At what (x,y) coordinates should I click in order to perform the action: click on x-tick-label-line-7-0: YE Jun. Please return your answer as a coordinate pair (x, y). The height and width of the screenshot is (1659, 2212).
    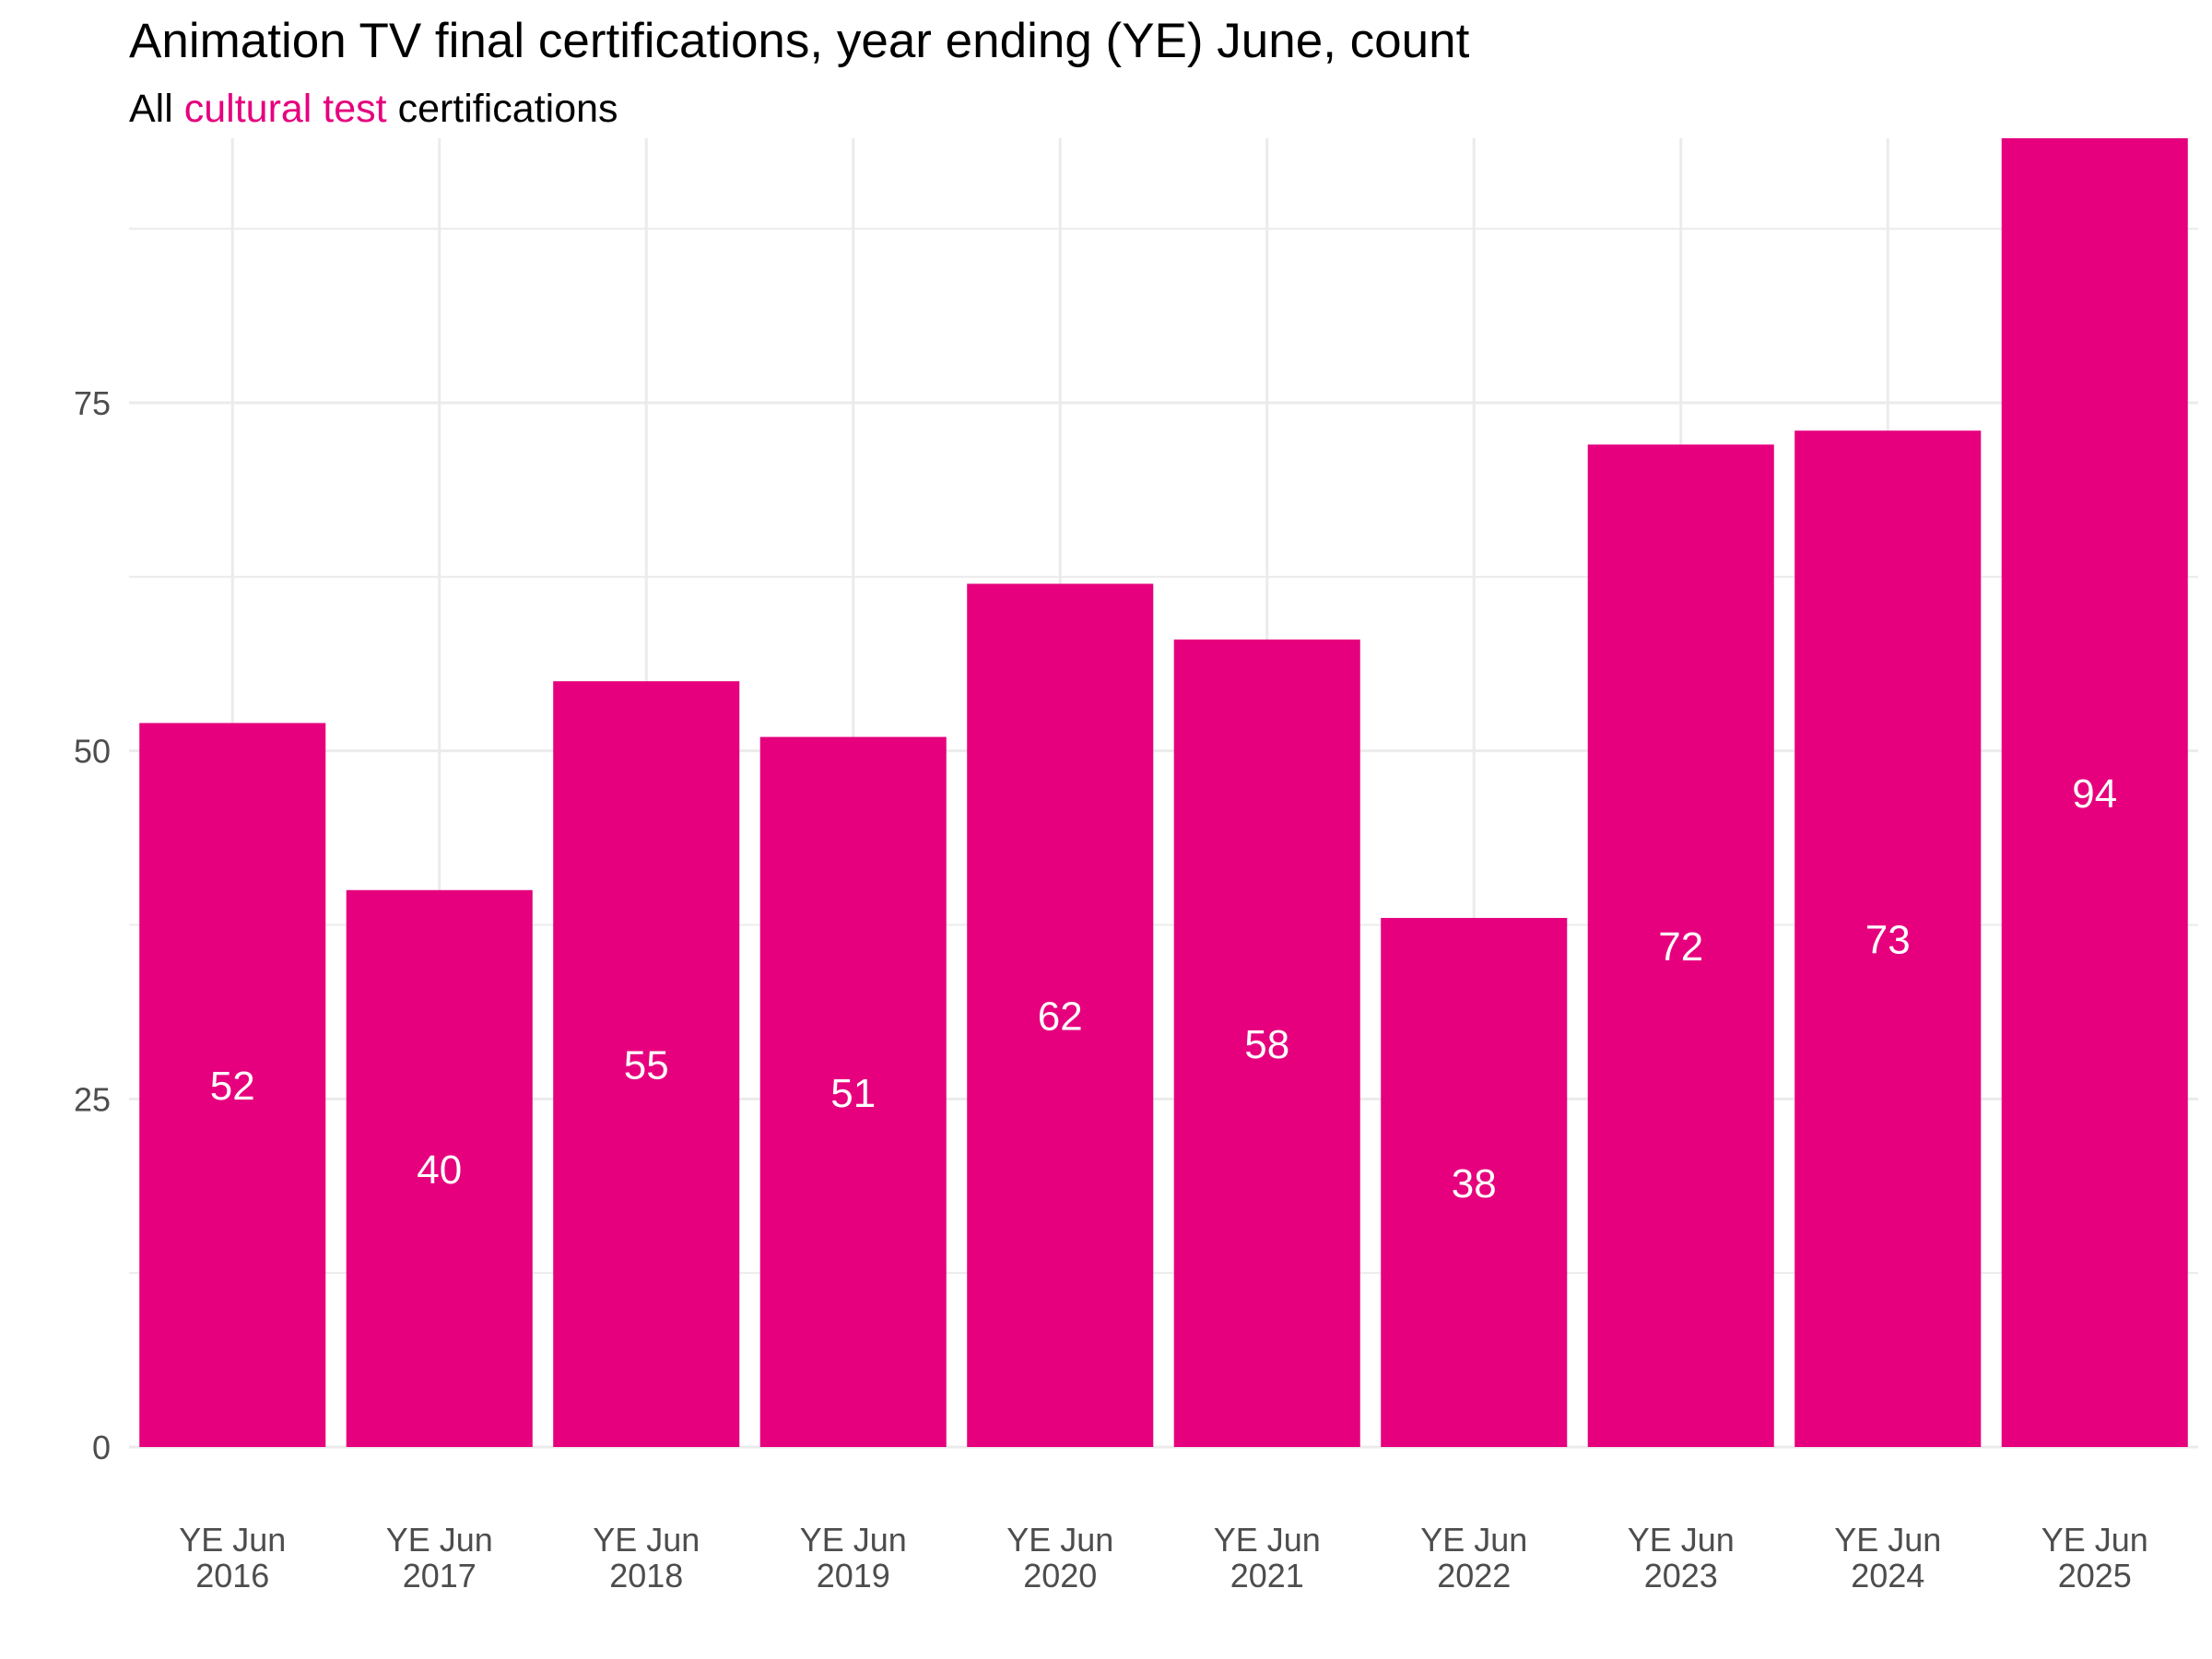
    Looking at the image, I should click on (1681, 1540).